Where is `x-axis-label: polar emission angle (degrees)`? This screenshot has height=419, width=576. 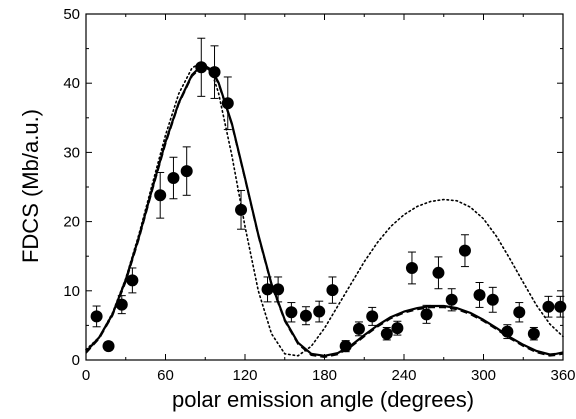
x-axis-label: polar emission angle (degrees) is located at coordinates (323, 399).